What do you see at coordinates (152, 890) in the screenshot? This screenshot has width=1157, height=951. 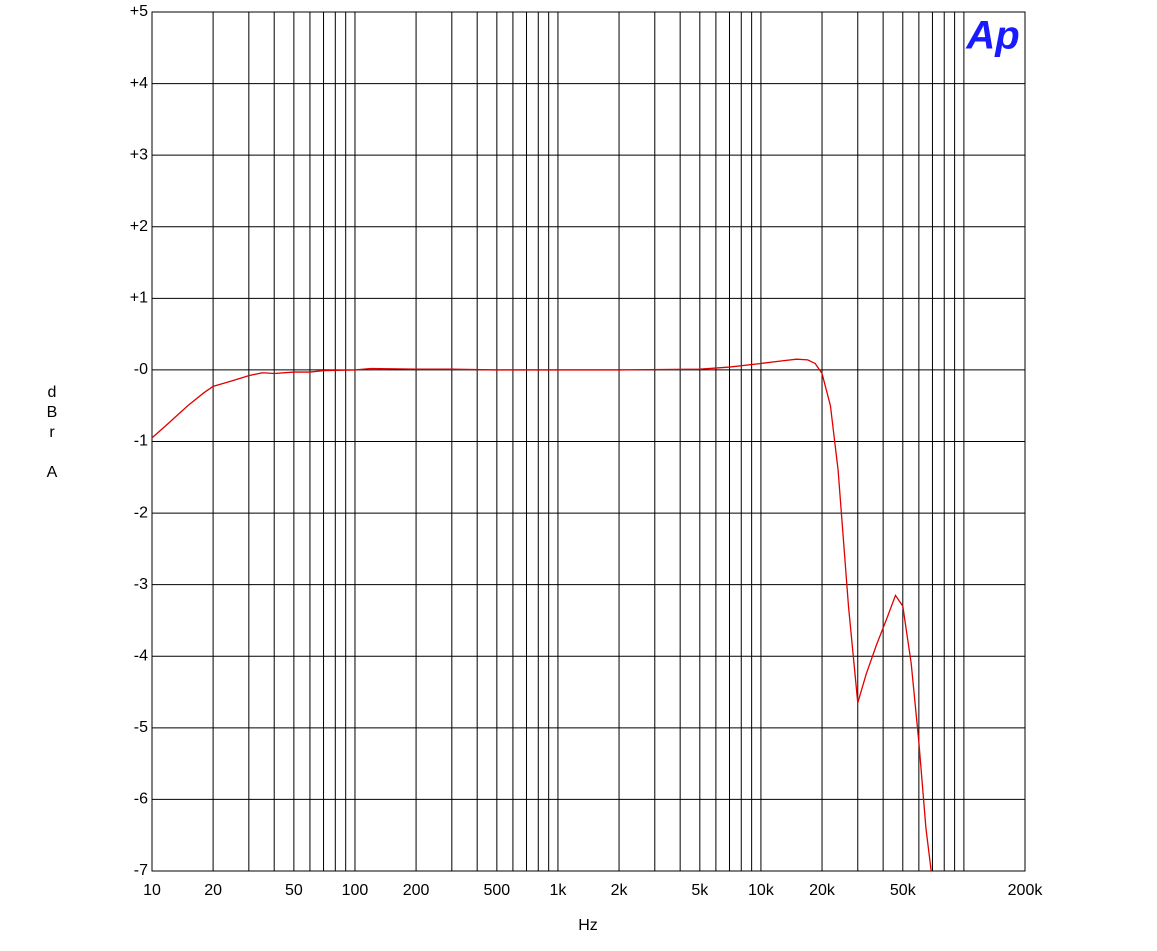 I see `x-tick-label: 10` at bounding box center [152, 890].